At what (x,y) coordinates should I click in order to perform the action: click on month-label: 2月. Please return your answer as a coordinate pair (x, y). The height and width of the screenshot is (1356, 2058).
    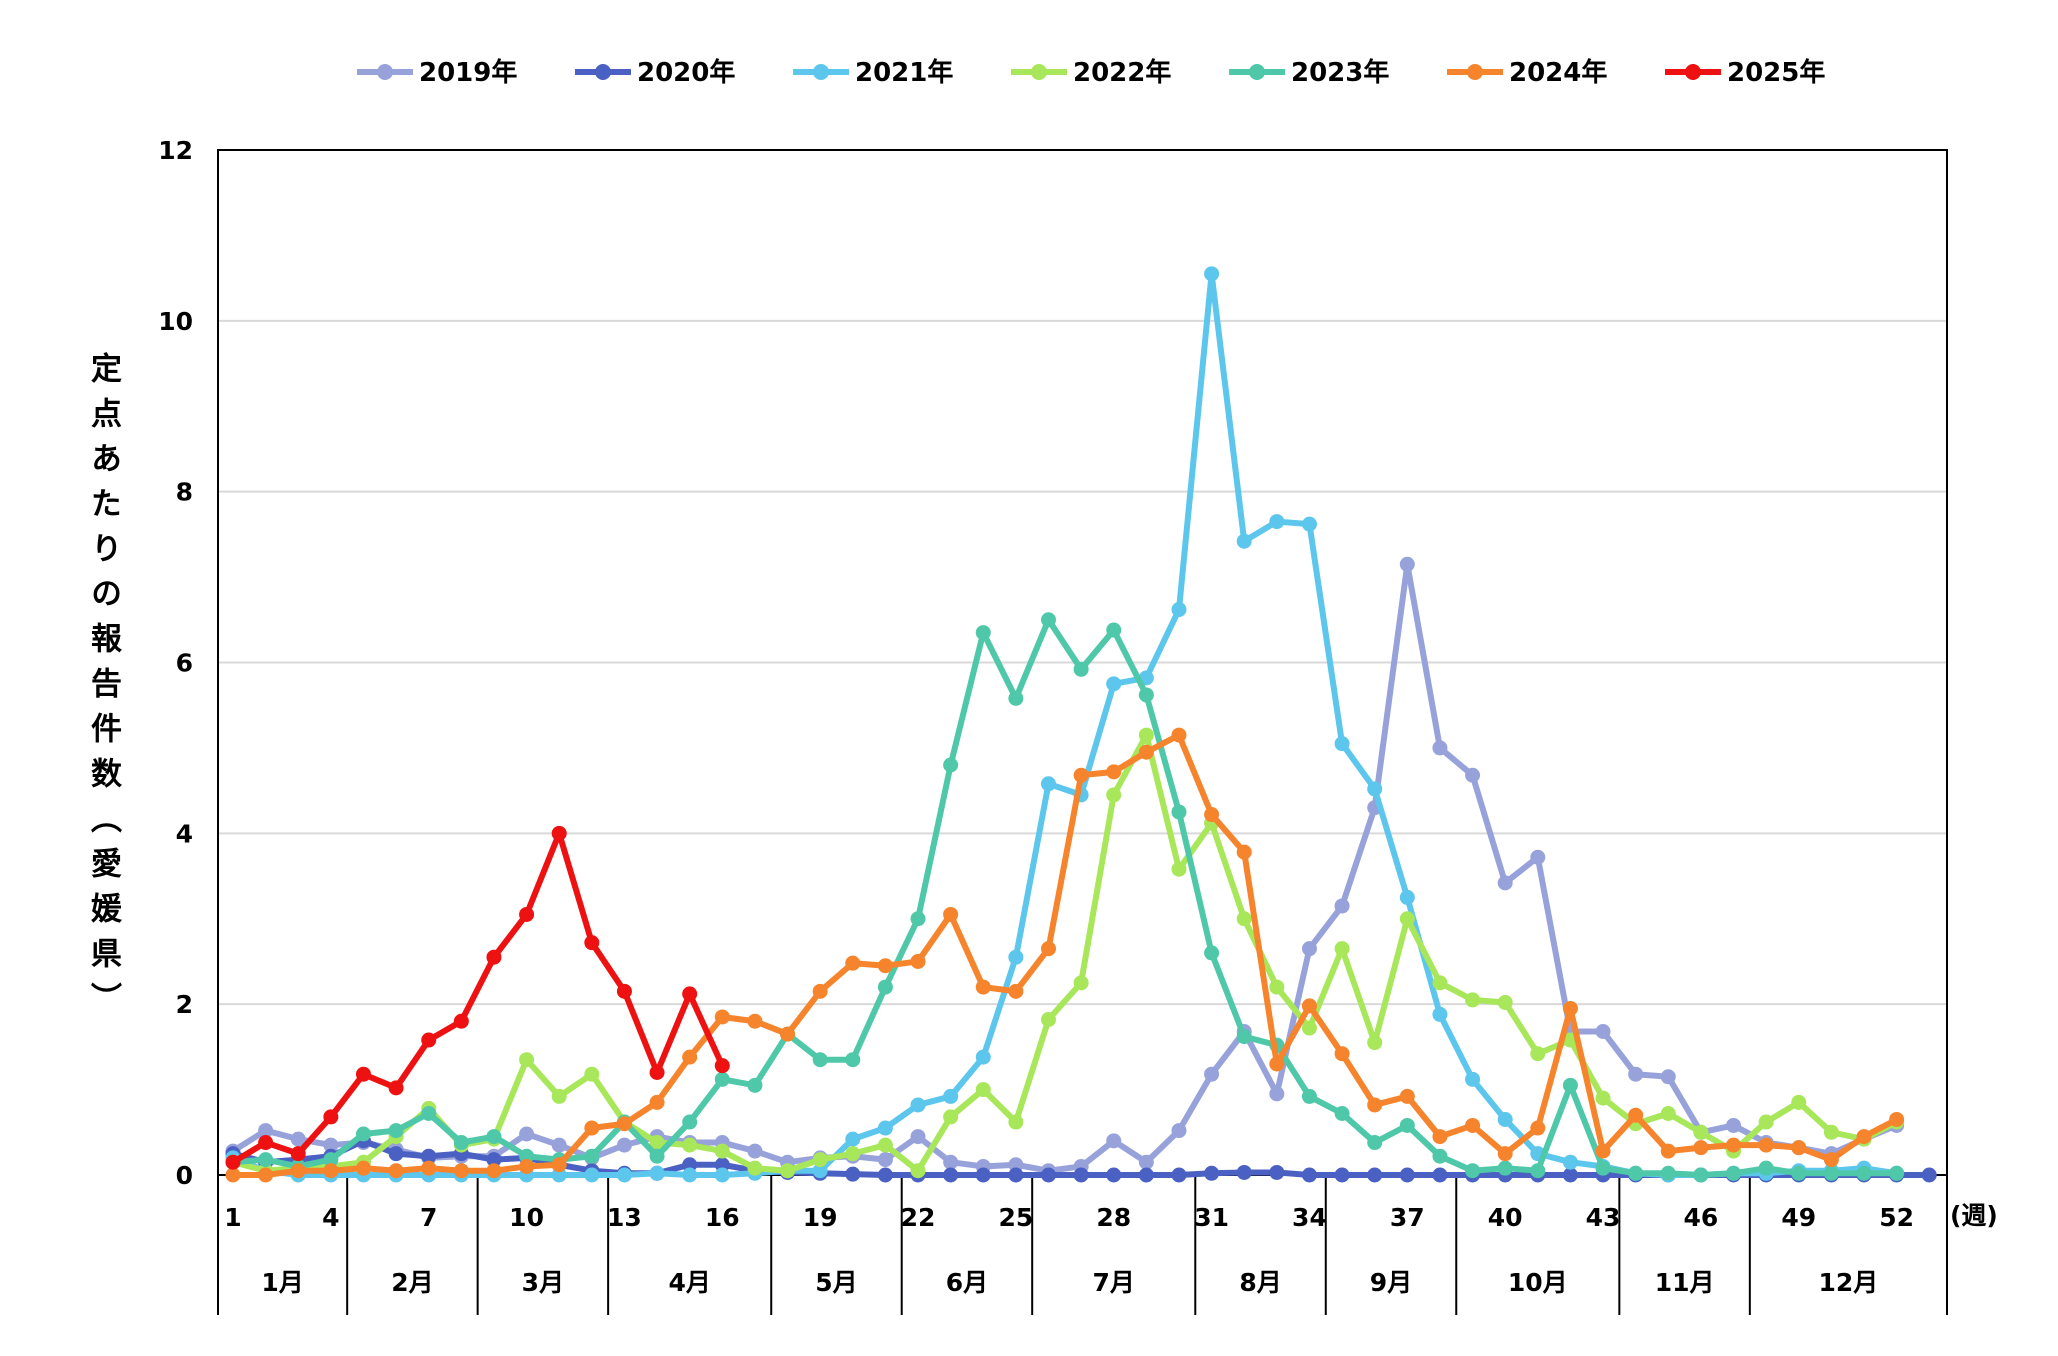
    Looking at the image, I should click on (412, 1282).